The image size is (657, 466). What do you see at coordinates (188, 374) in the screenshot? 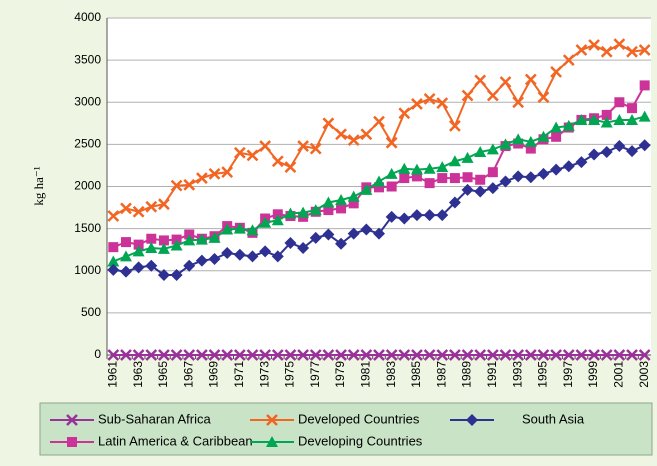
I see `x-tick-label: 1967` at bounding box center [188, 374].